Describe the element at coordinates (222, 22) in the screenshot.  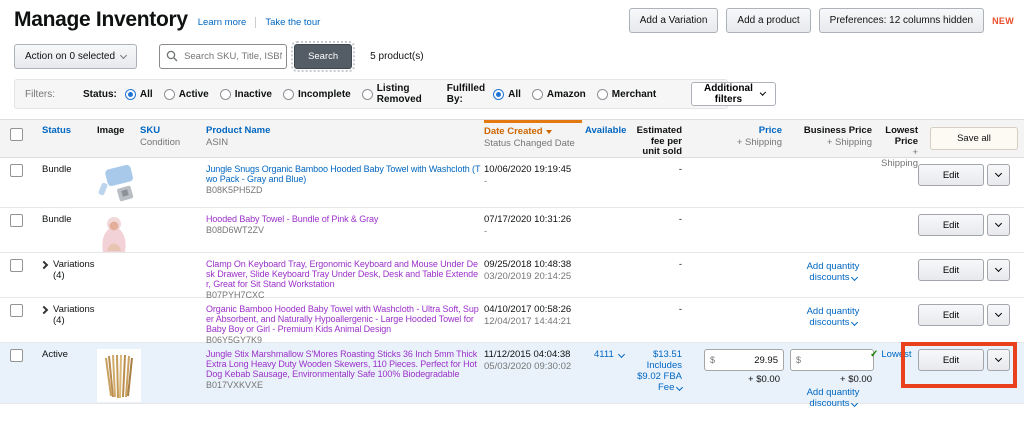
I see `learn-more-link: Learn more` at that location.